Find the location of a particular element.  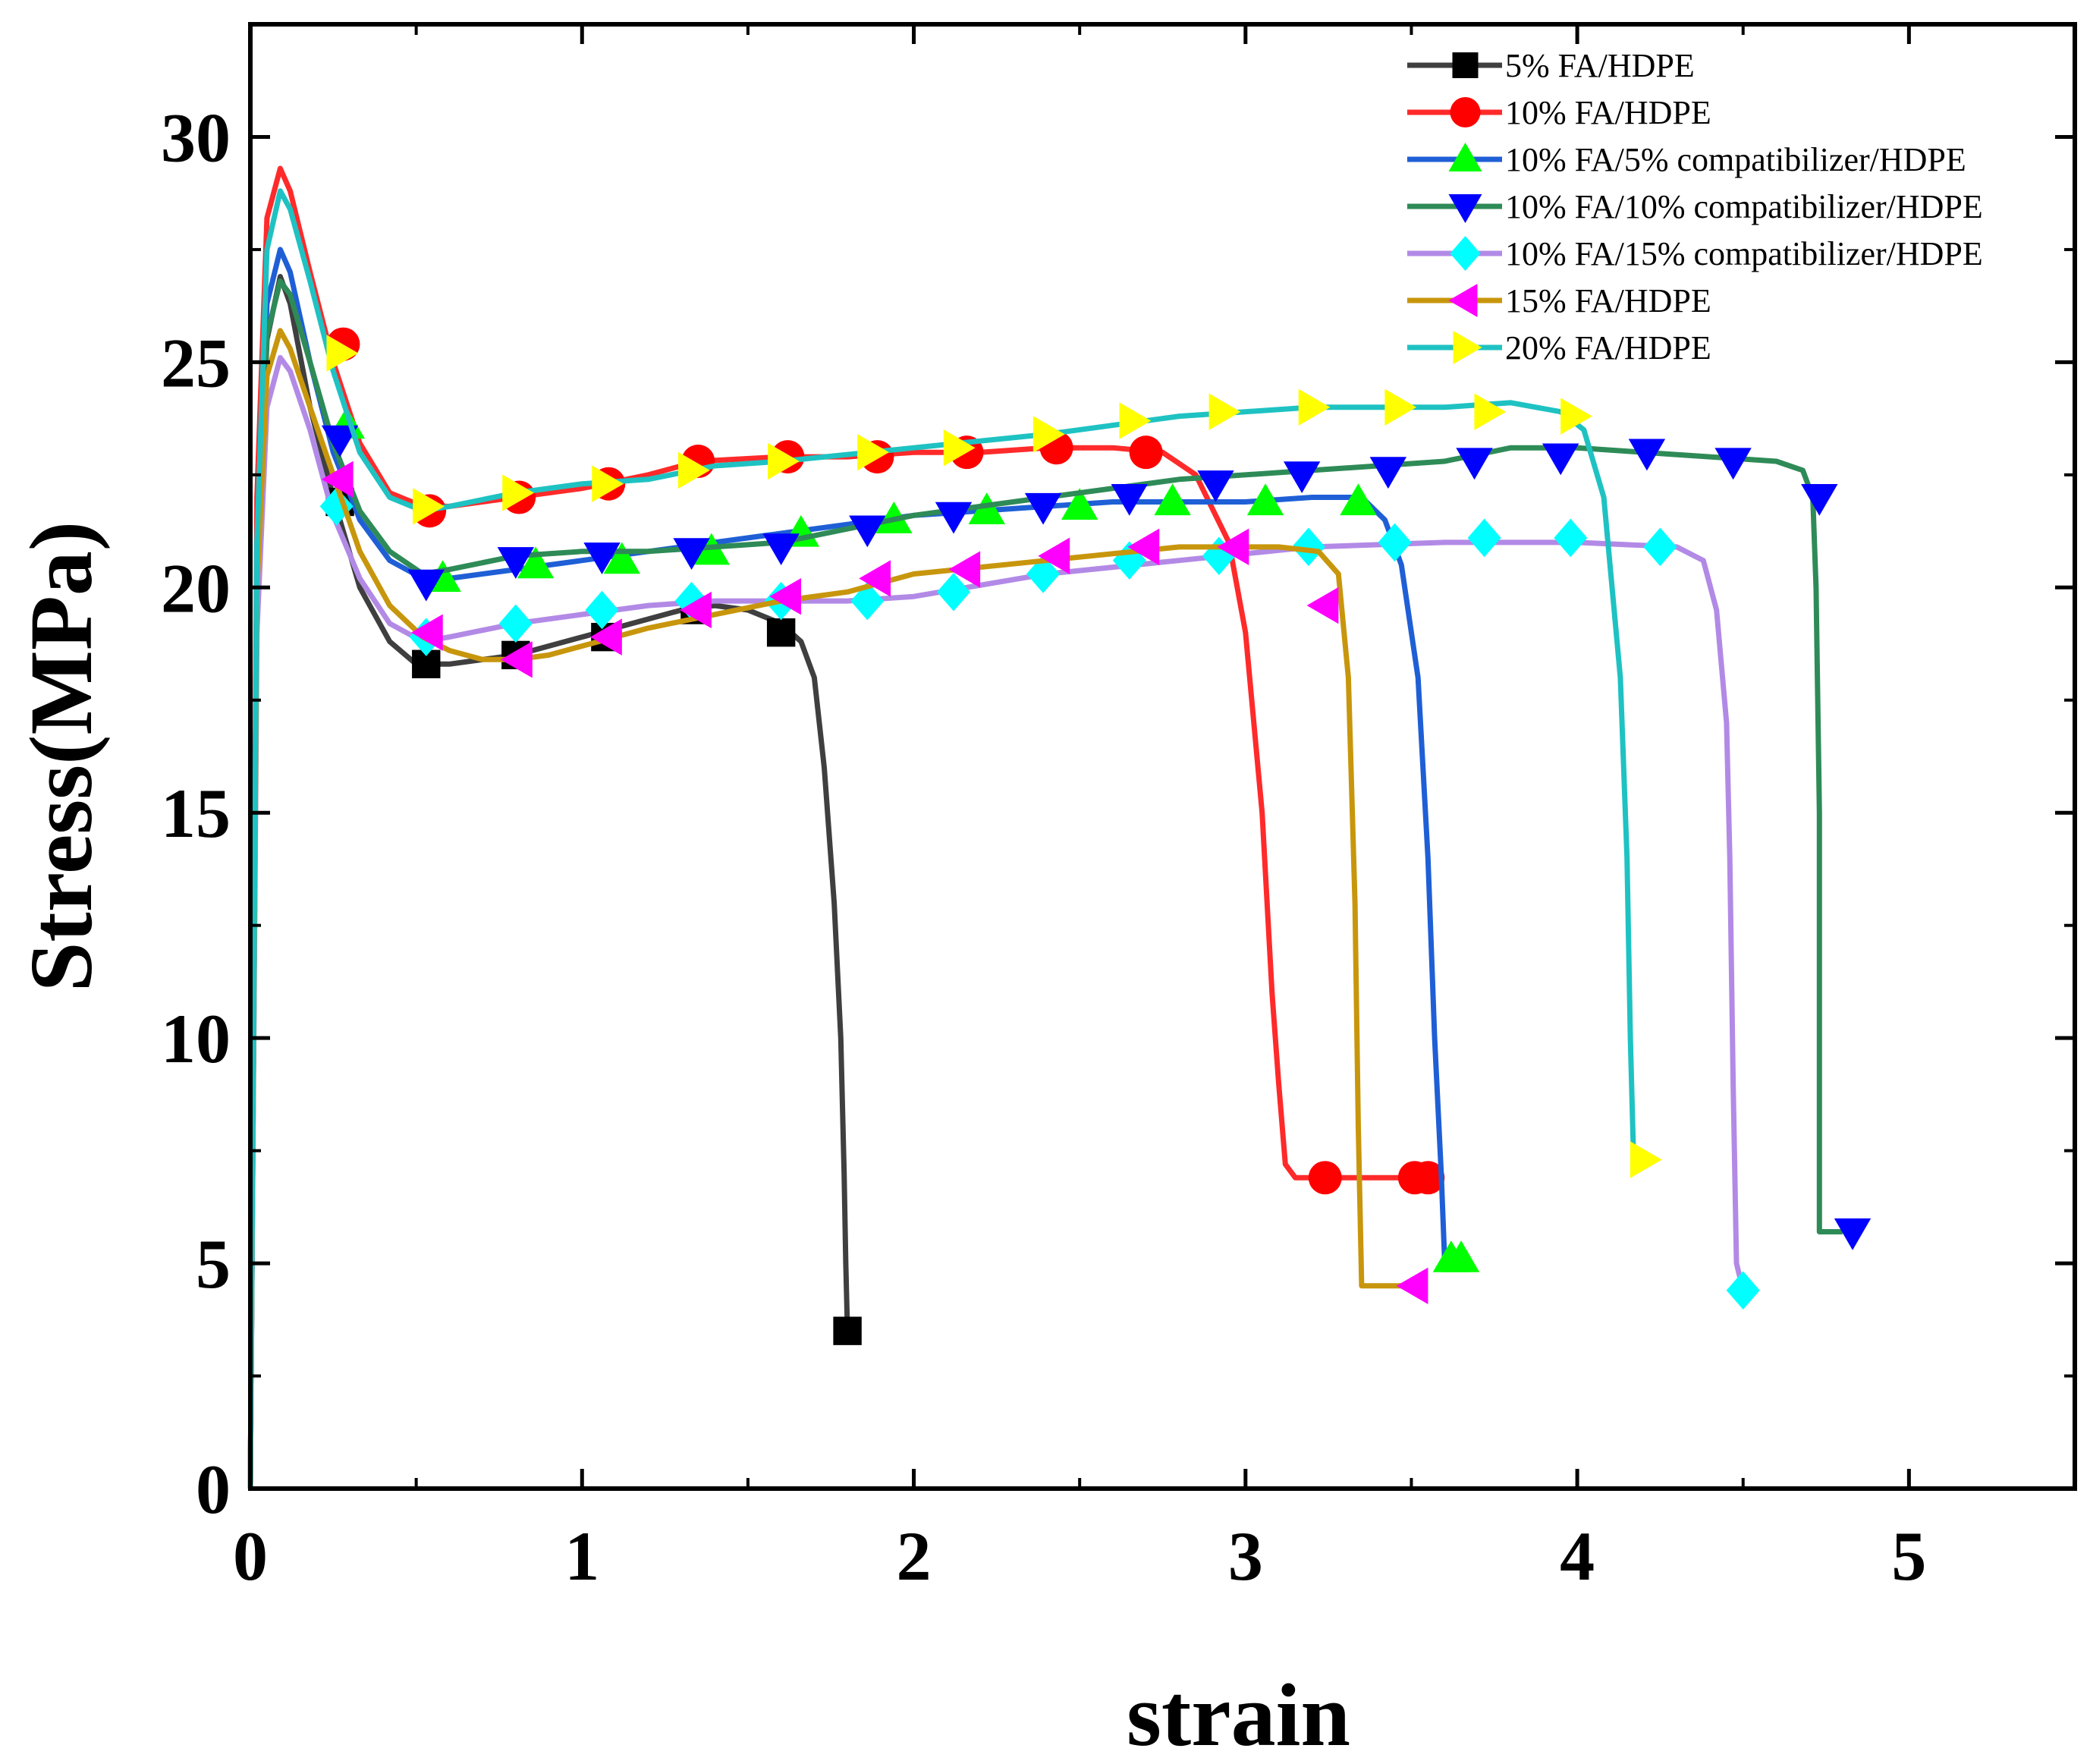

legend-label: 10% FA/HDPE is located at coordinates (1608, 113).